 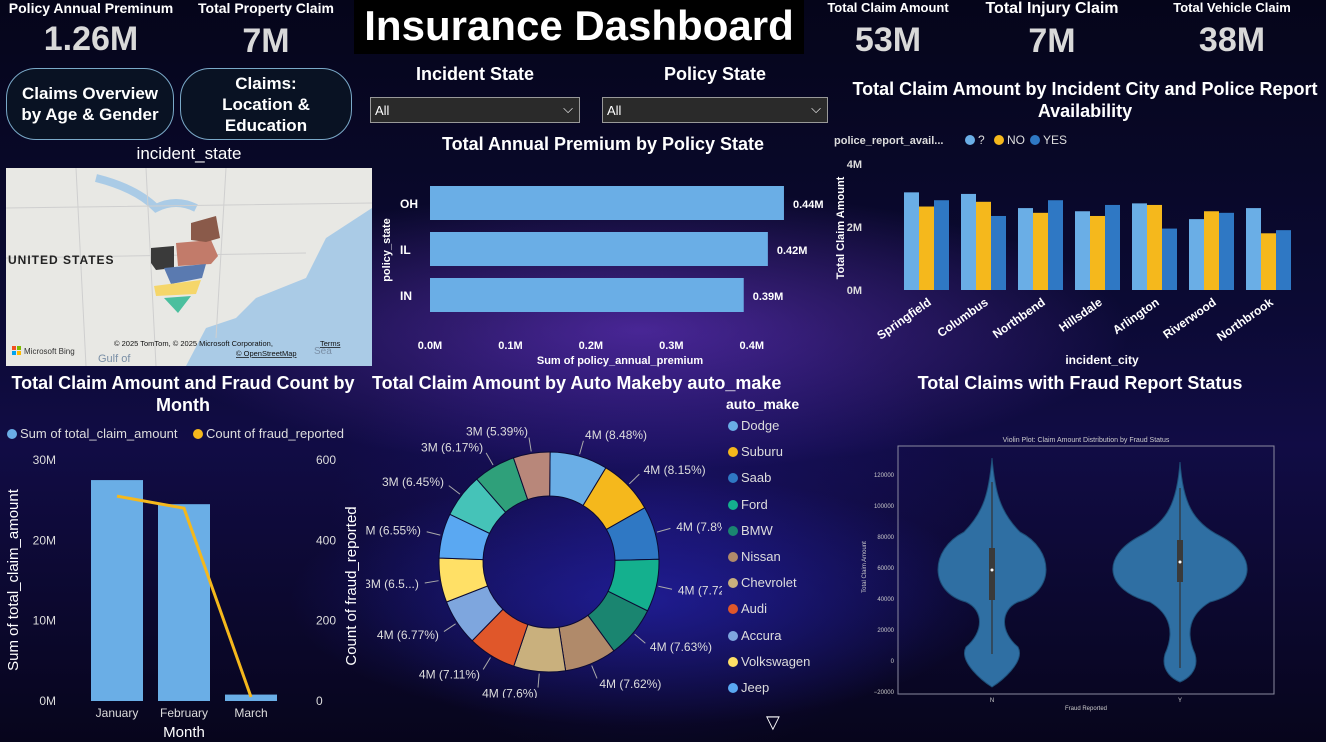 I want to click on kpi-property-claim: Total Property Claim 7M, so click(x=266, y=30).